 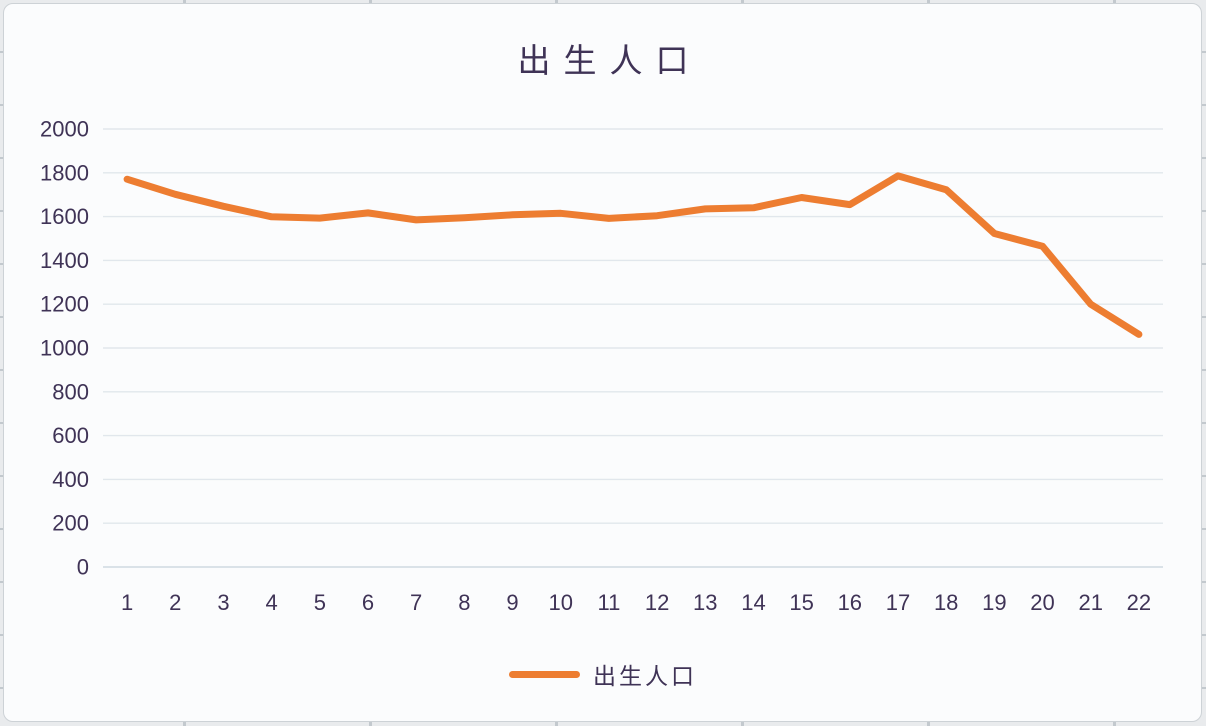 I want to click on x-tick-label: 19, so click(x=994, y=602).